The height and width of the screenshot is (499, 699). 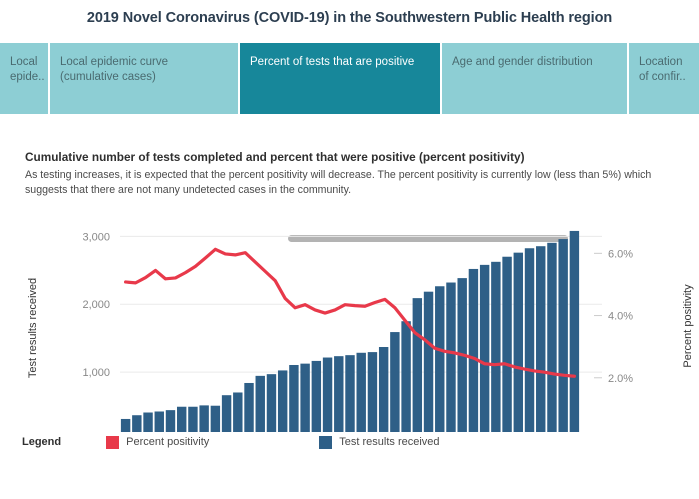 I want to click on legend-label-percent-positivity: Percent positivity, so click(x=168, y=442).